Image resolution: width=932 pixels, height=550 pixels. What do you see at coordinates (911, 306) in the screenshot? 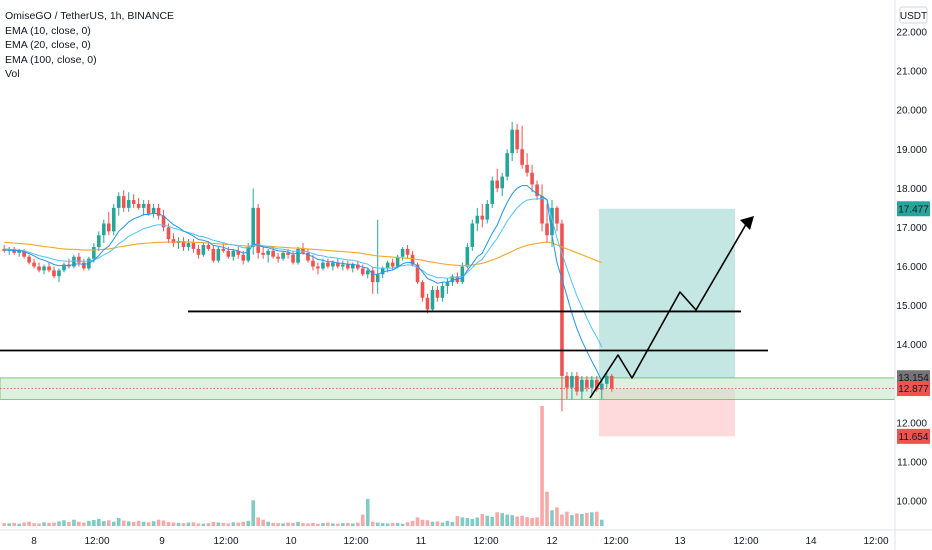
I see `price-tick-label: 15.000` at bounding box center [911, 306].